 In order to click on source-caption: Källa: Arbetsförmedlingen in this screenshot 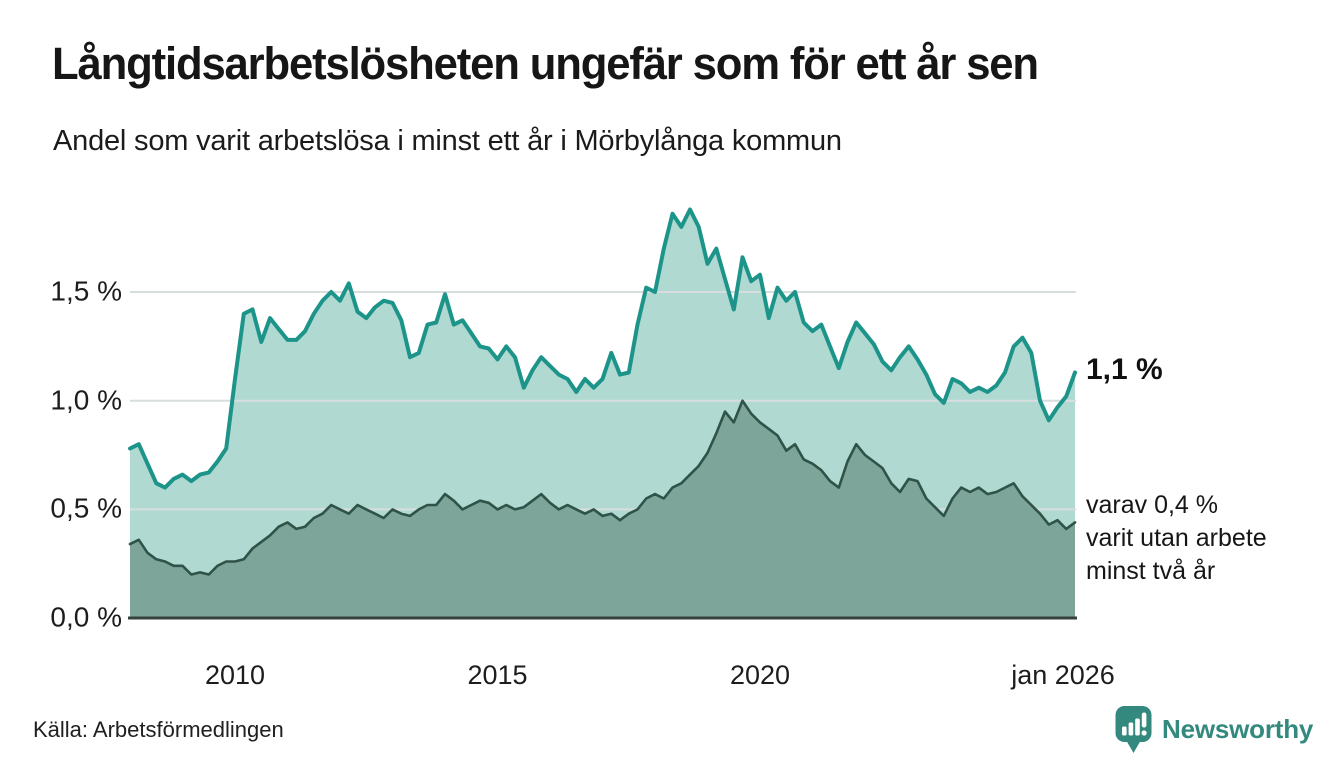, I will do `click(158, 729)`.